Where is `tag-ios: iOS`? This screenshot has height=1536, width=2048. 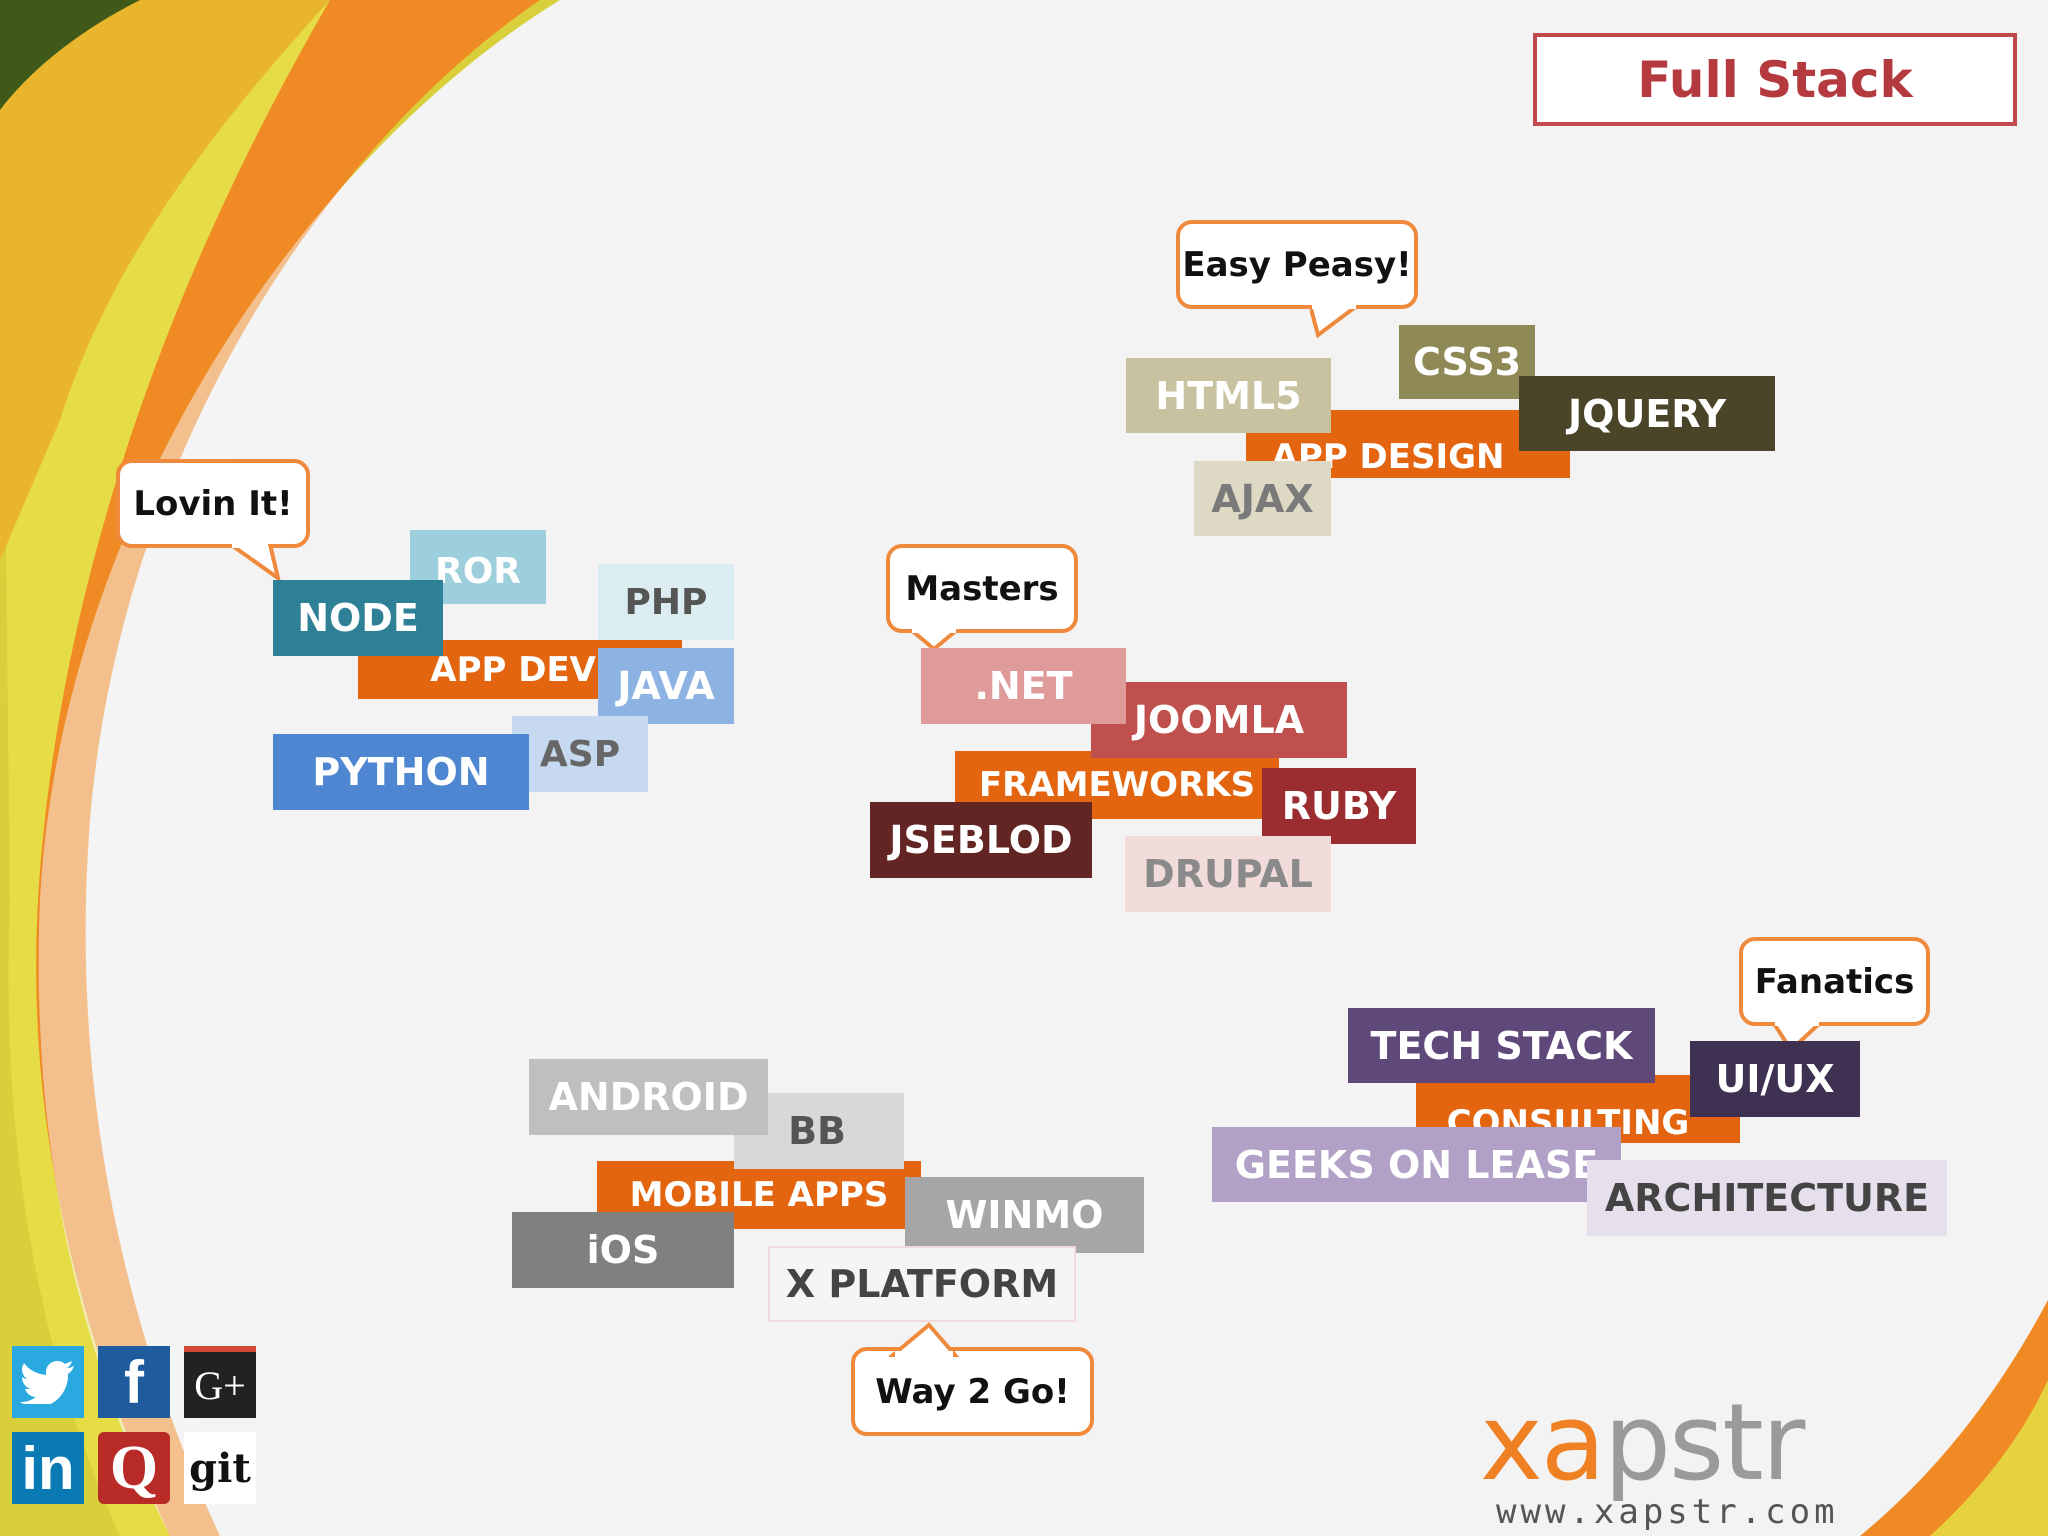 tag-ios: iOS is located at coordinates (623, 1250).